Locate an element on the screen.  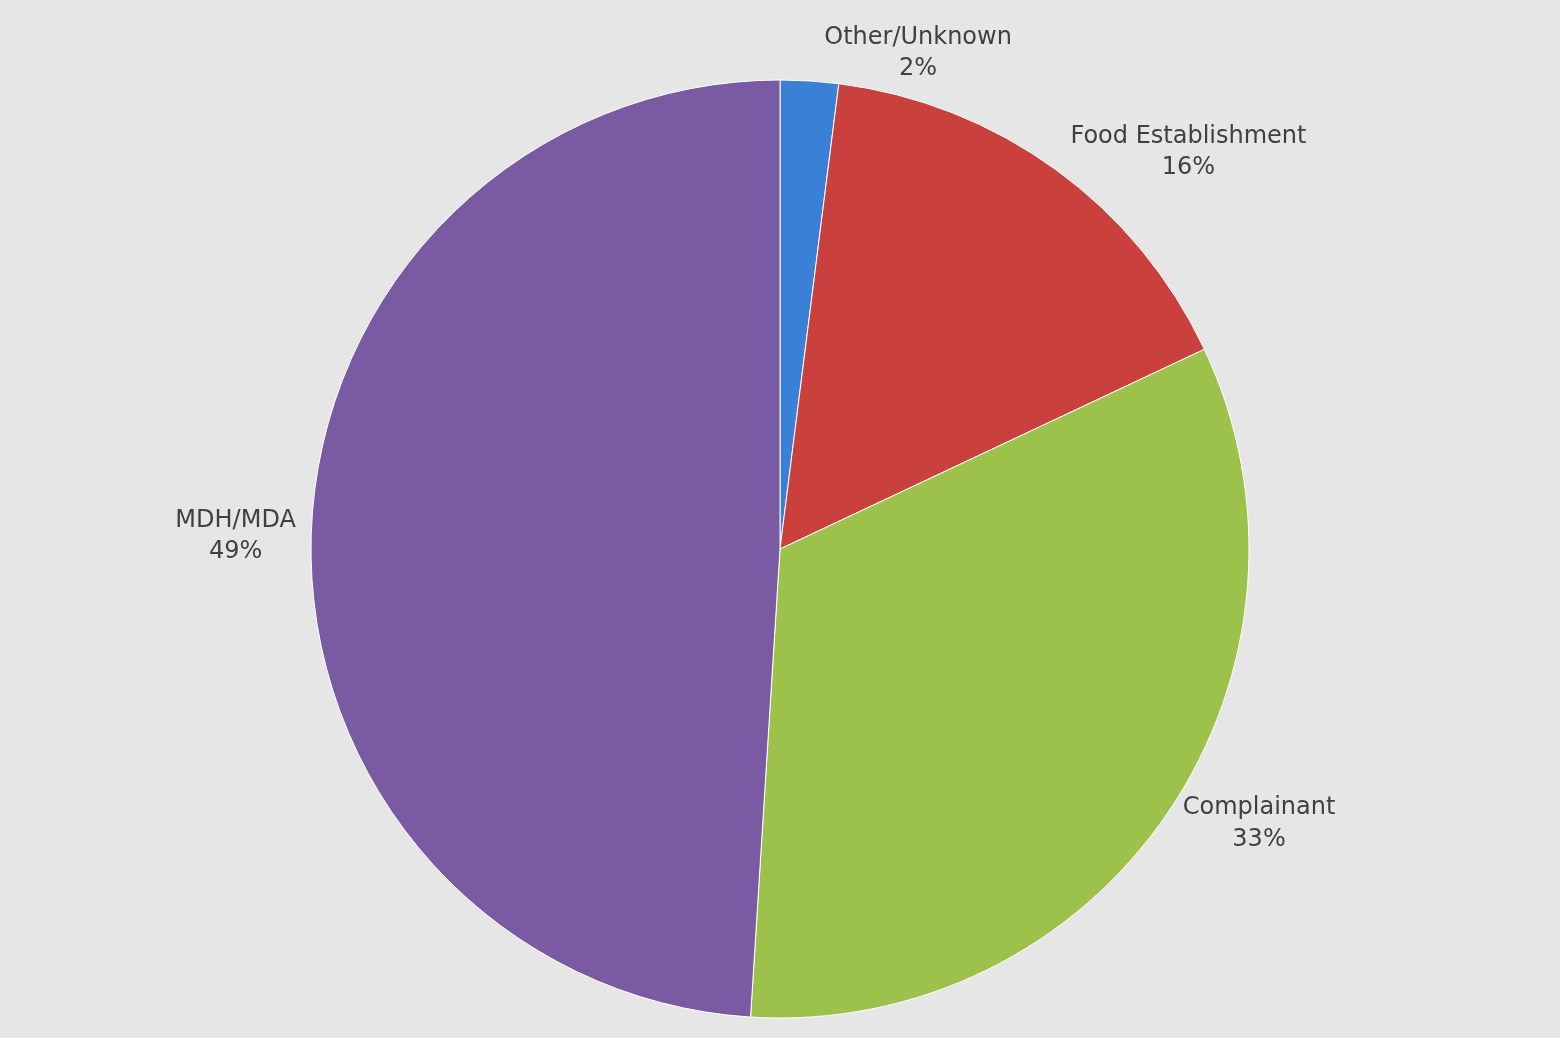
slice-label: Food Establishment is located at coordinates (1188, 134).